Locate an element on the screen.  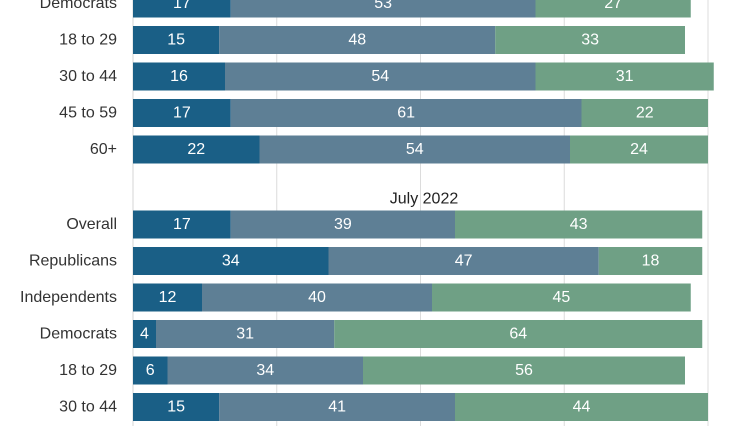
data-label: 33 is located at coordinates (590, 40).